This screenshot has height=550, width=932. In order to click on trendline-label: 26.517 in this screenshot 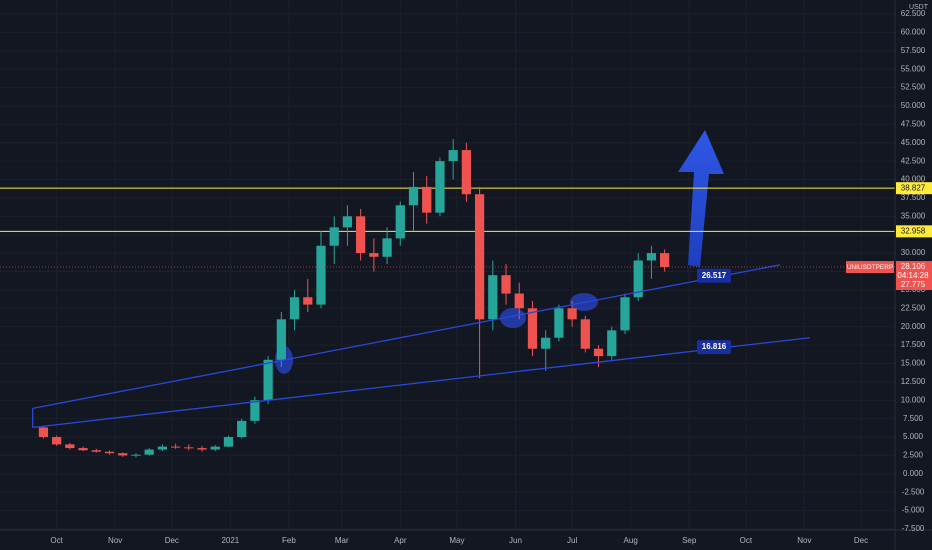, I will do `click(714, 275)`.